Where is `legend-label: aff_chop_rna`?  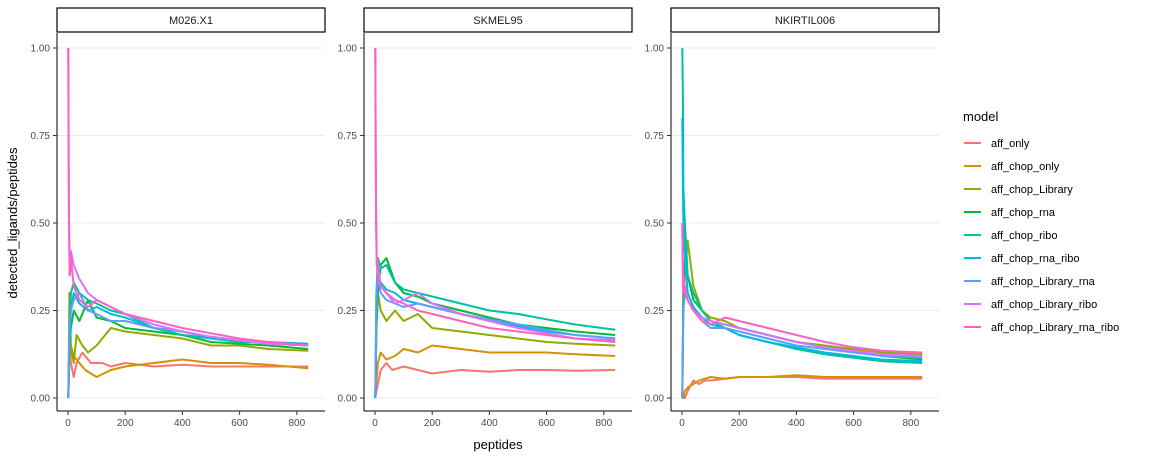 legend-label: aff_chop_rna is located at coordinates (1023, 213).